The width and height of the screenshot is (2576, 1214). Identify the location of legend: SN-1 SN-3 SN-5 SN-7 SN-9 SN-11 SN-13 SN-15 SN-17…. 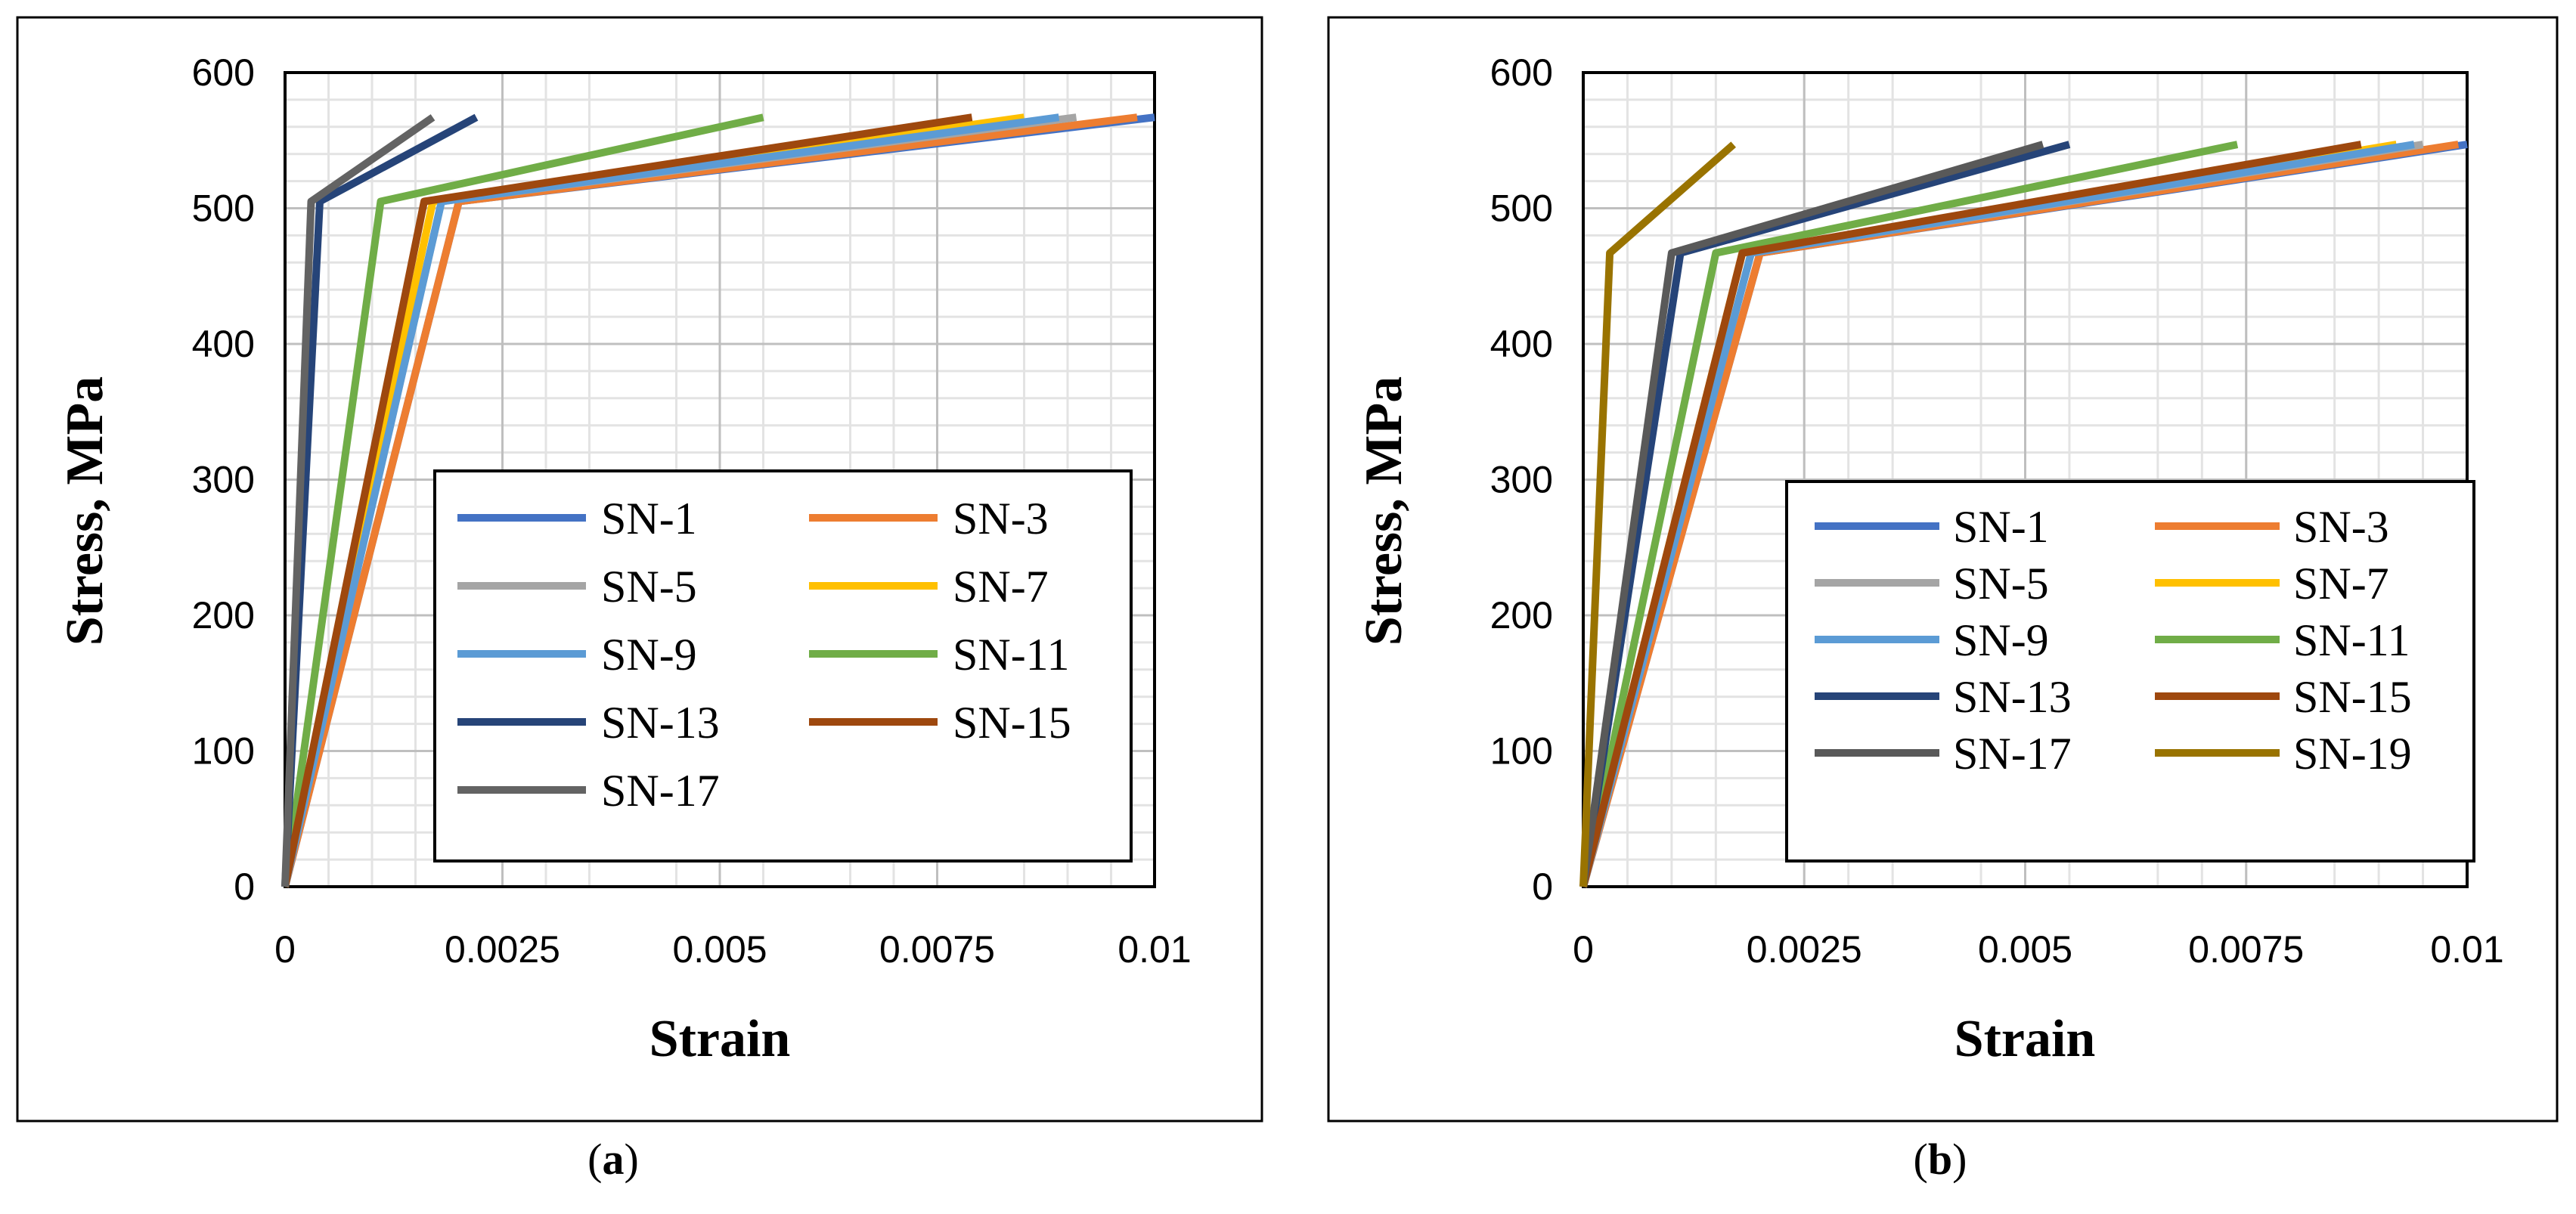
(2130, 671).